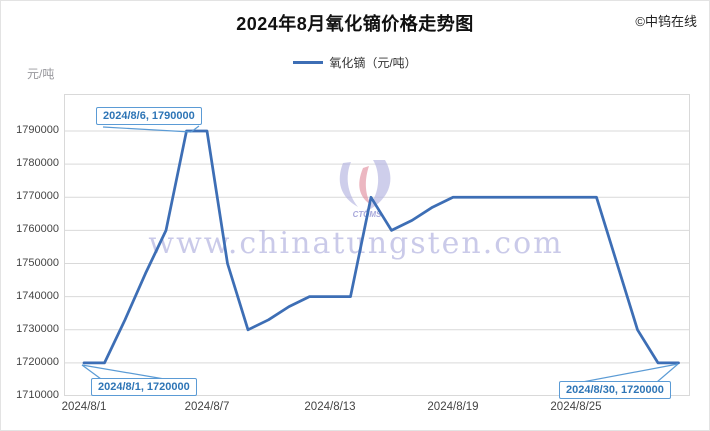 The width and height of the screenshot is (710, 431). I want to click on y-tick-label: 1730000, so click(37, 328).